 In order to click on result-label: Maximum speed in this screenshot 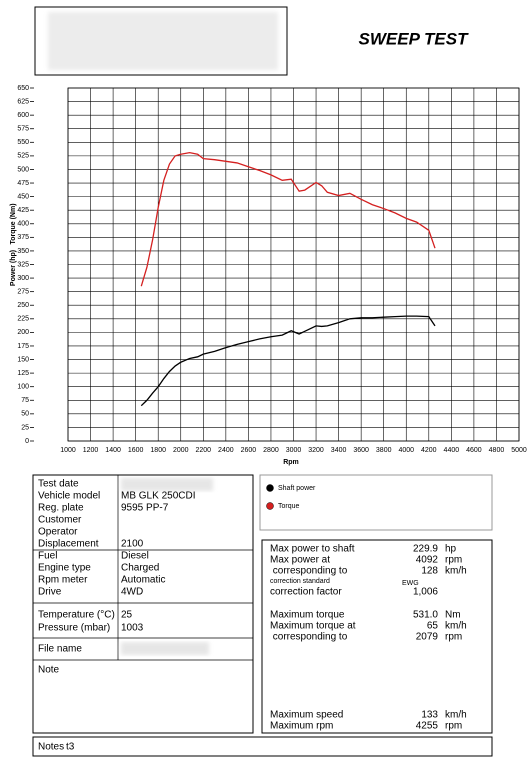, I will do `click(306, 715)`.